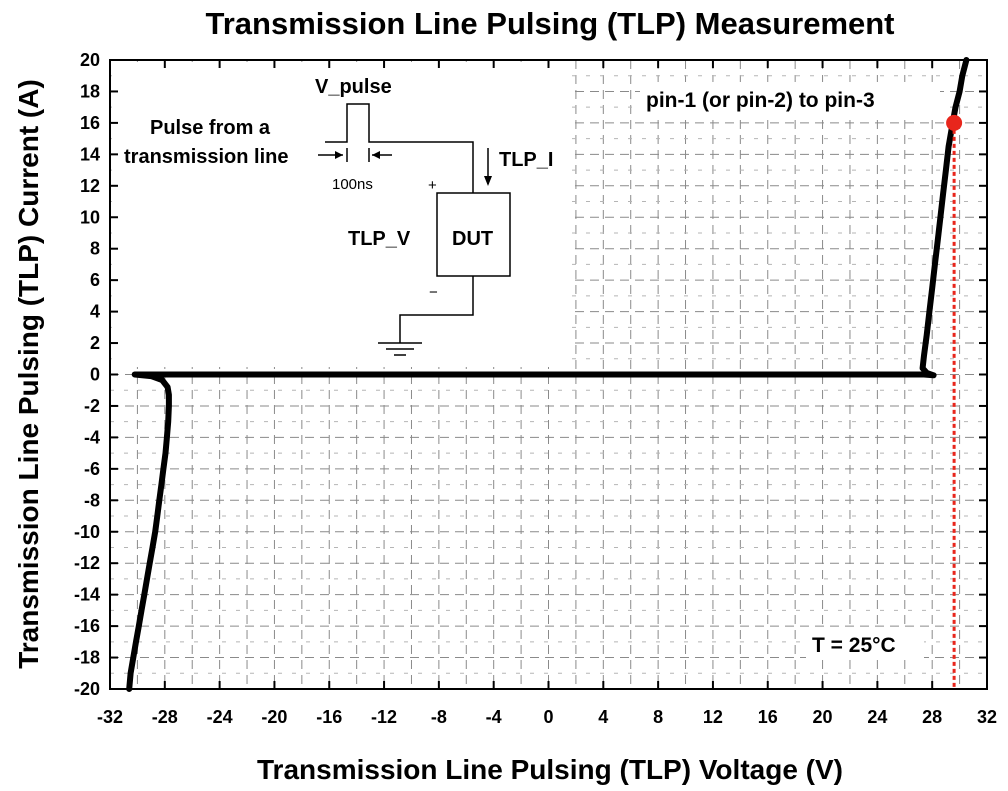 The image size is (1008, 791). Describe the element at coordinates (95, 375) in the screenshot. I see `y-tick-label: 0` at that location.